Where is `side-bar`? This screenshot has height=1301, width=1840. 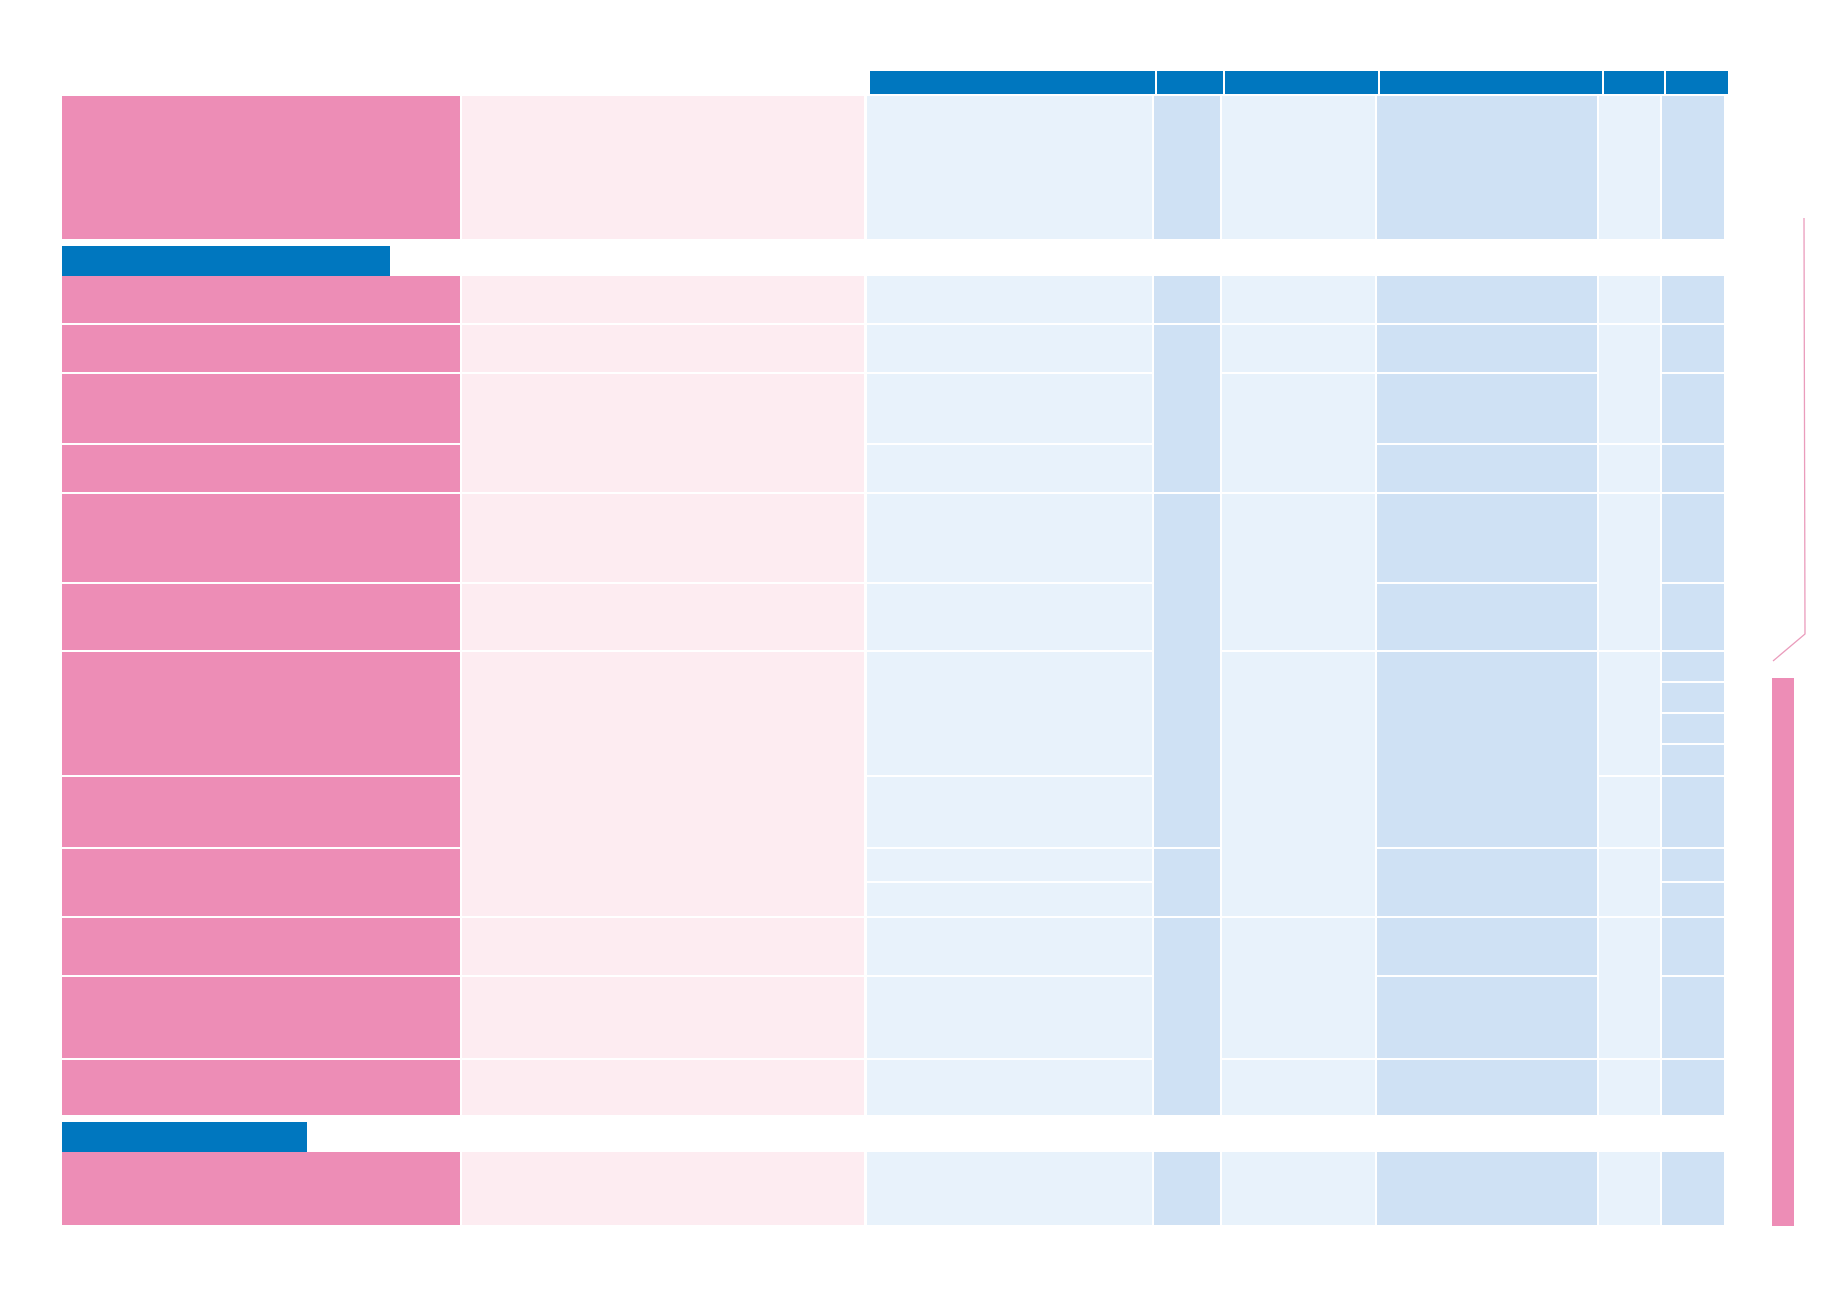
side-bar is located at coordinates (1783, 952).